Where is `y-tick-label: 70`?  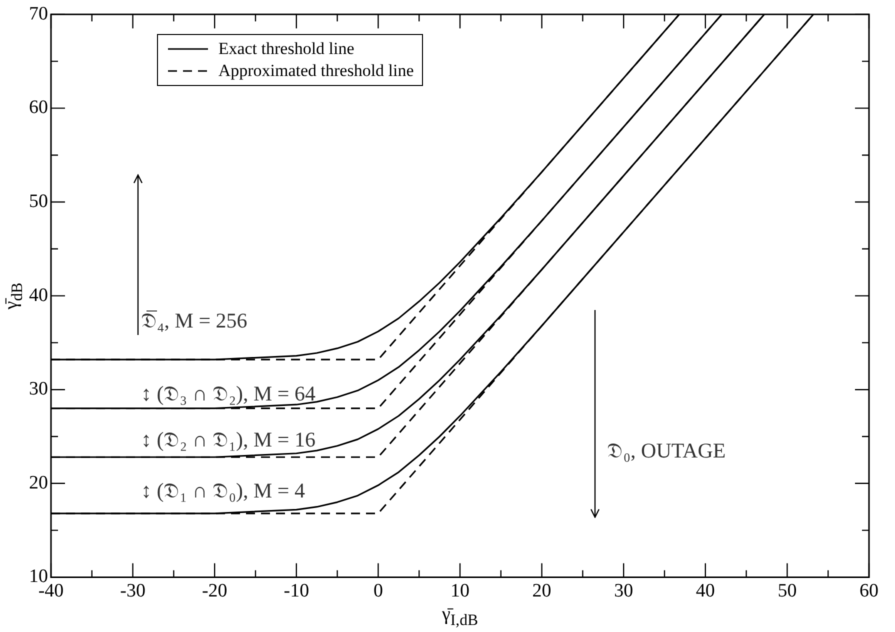
y-tick-label: 70 is located at coordinates (38, 13).